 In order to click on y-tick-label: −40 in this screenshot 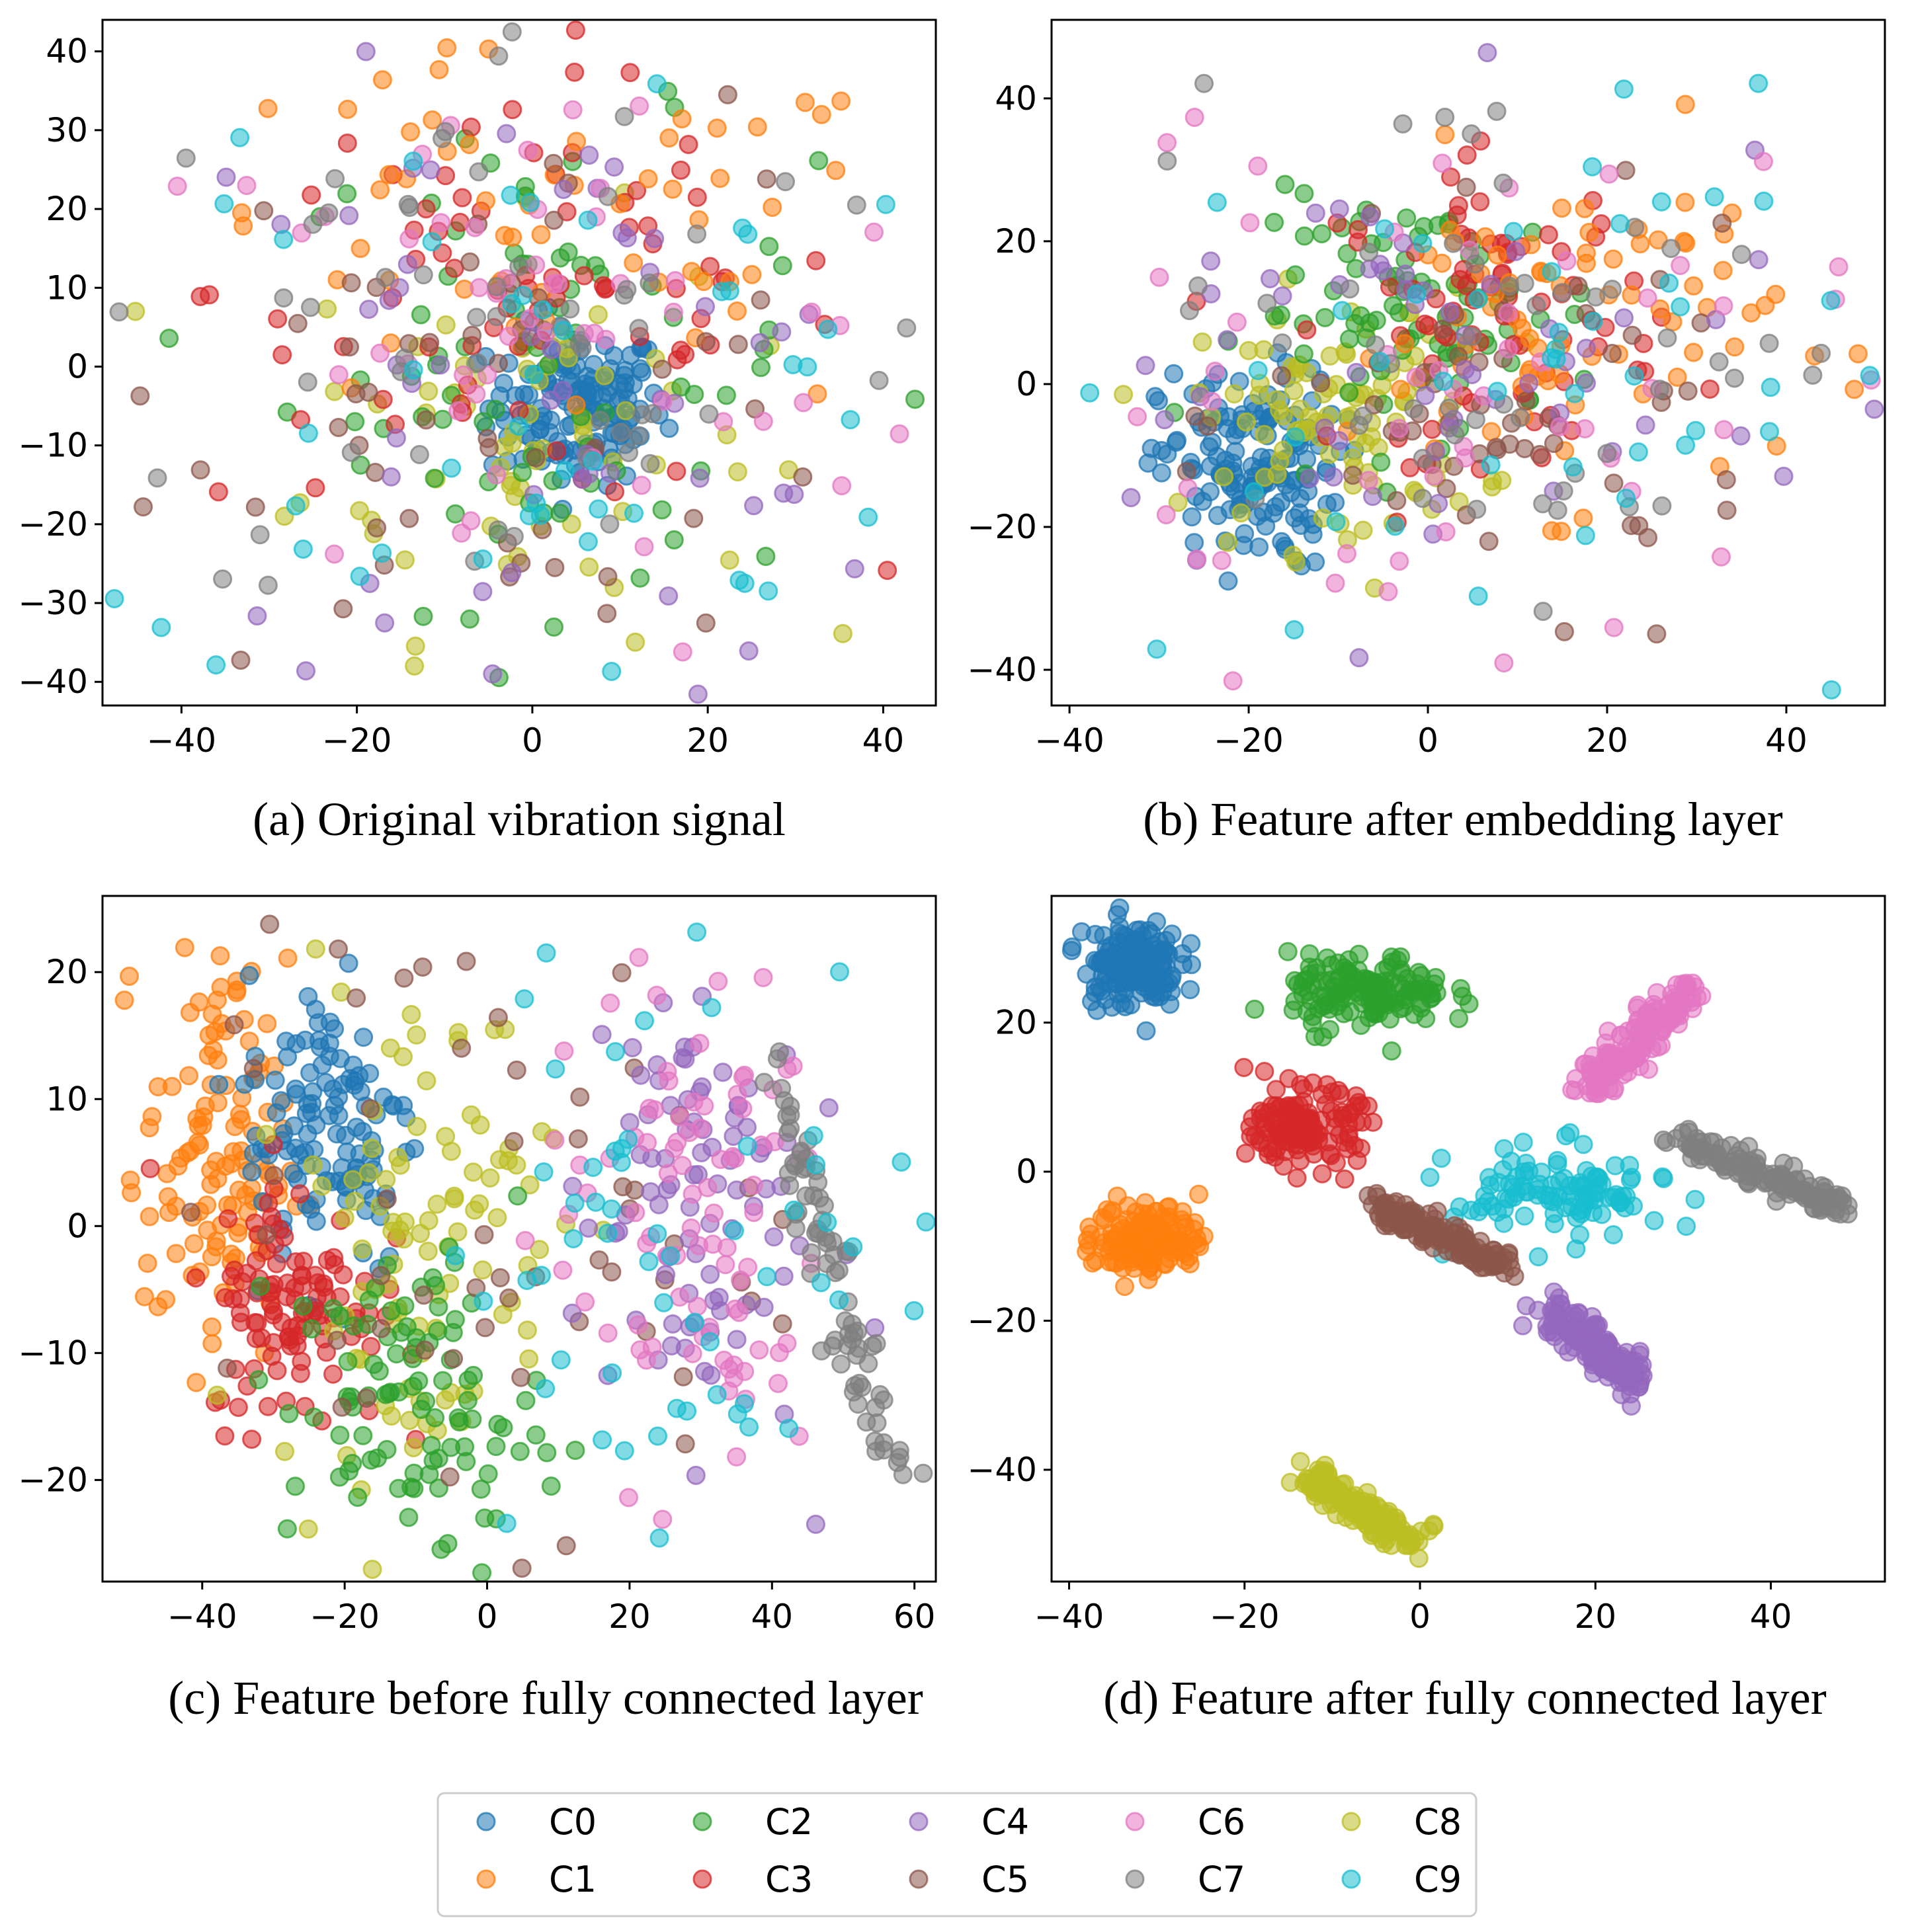, I will do `click(53, 682)`.